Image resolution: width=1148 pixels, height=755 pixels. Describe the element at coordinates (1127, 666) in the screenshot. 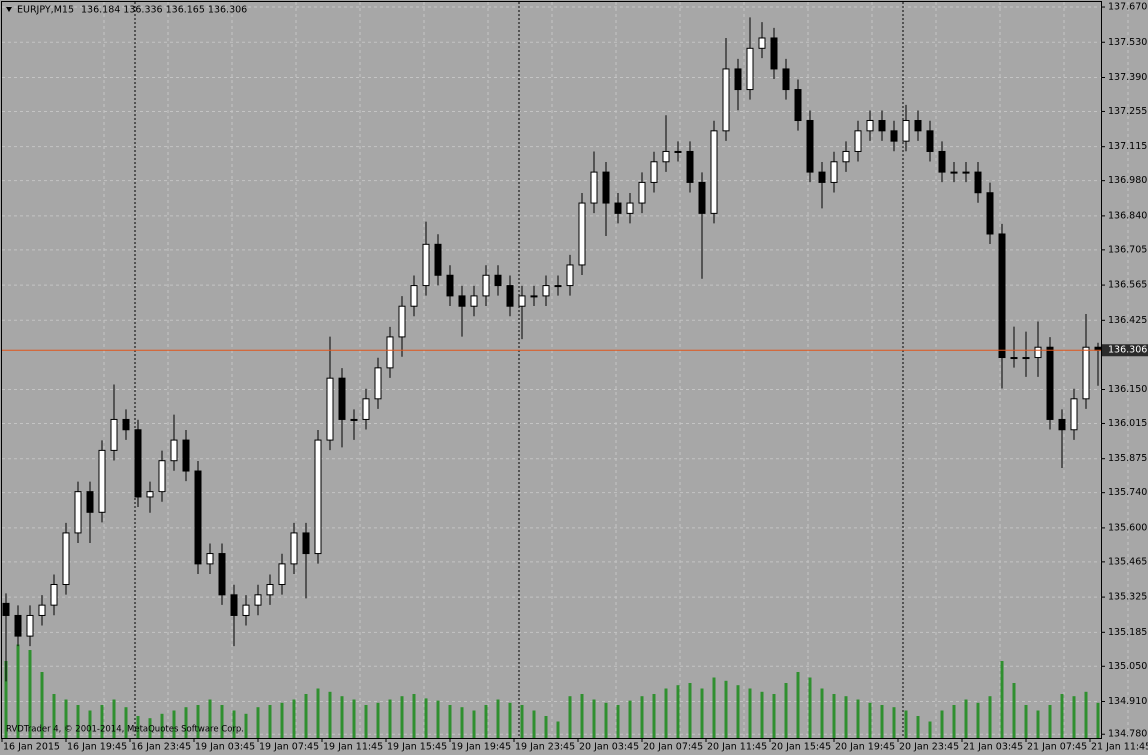

I see `y-tick-label: 135.050` at that location.